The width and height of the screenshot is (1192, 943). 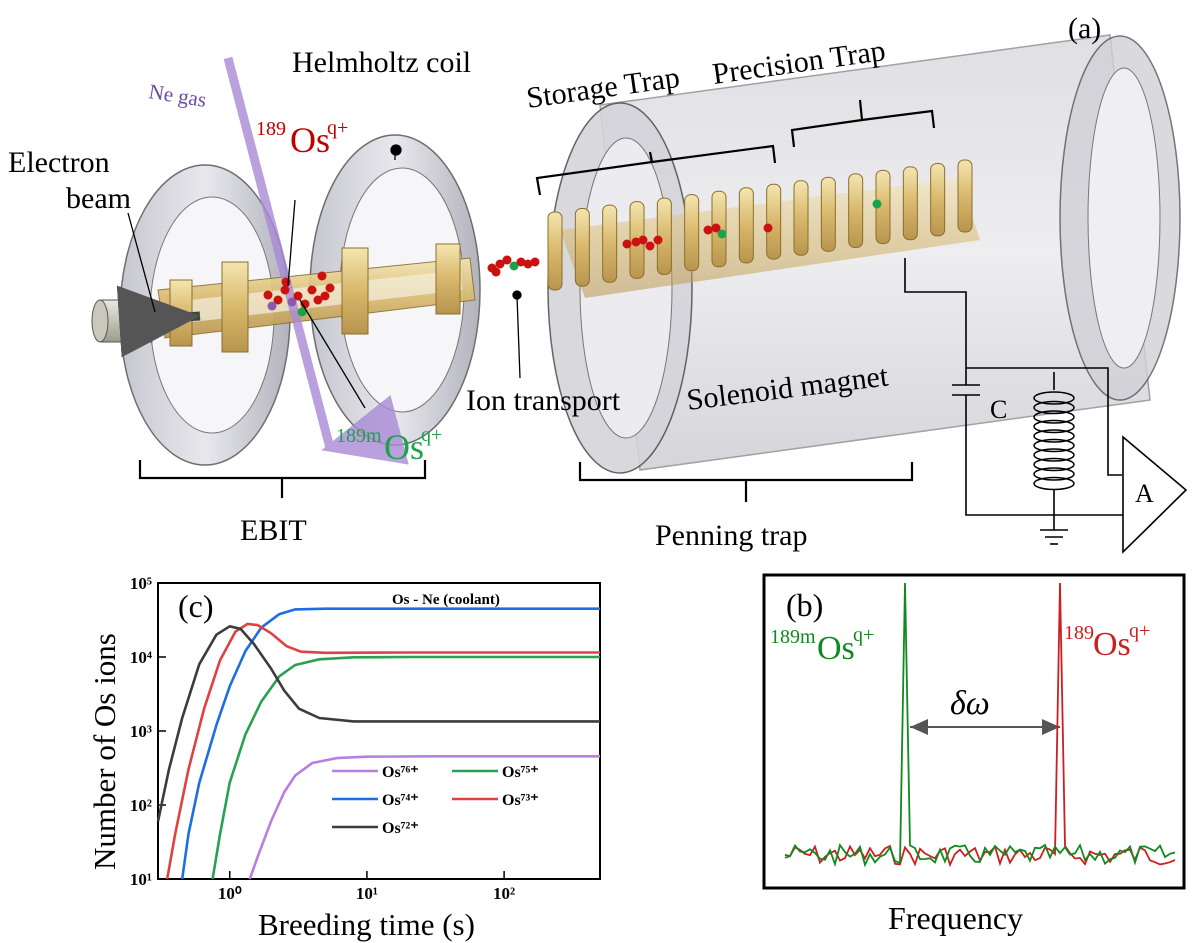 What do you see at coordinates (836, 648) in the screenshot?
I see `panel-b-osm-symbol: Os` at bounding box center [836, 648].